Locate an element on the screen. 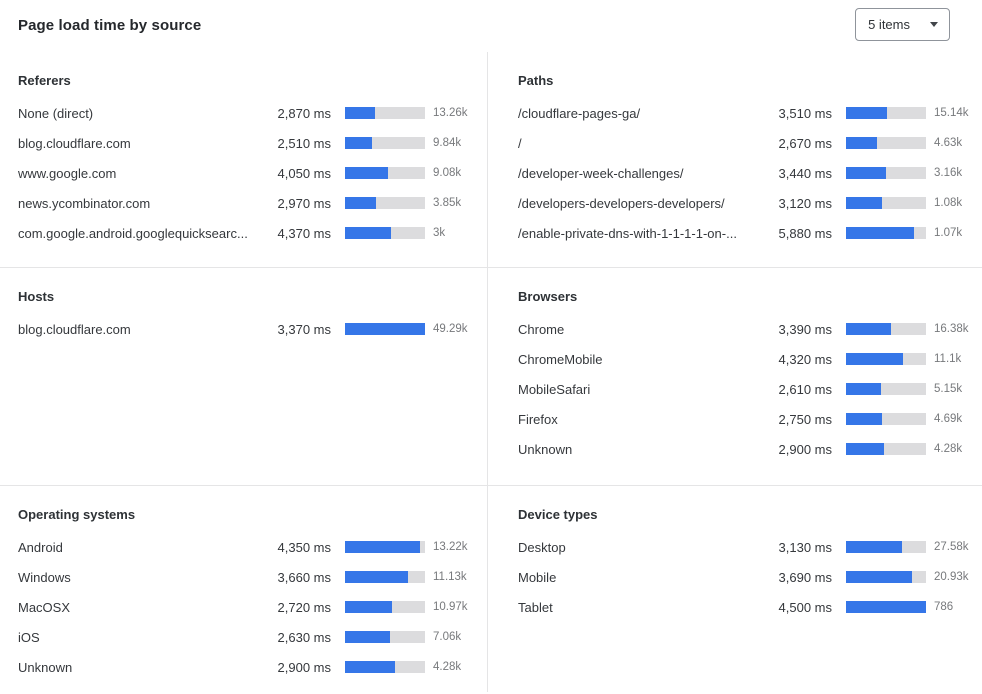 This screenshot has width=982, height=694. table-row: / 2,670 ms 4.63k is located at coordinates (749, 143).